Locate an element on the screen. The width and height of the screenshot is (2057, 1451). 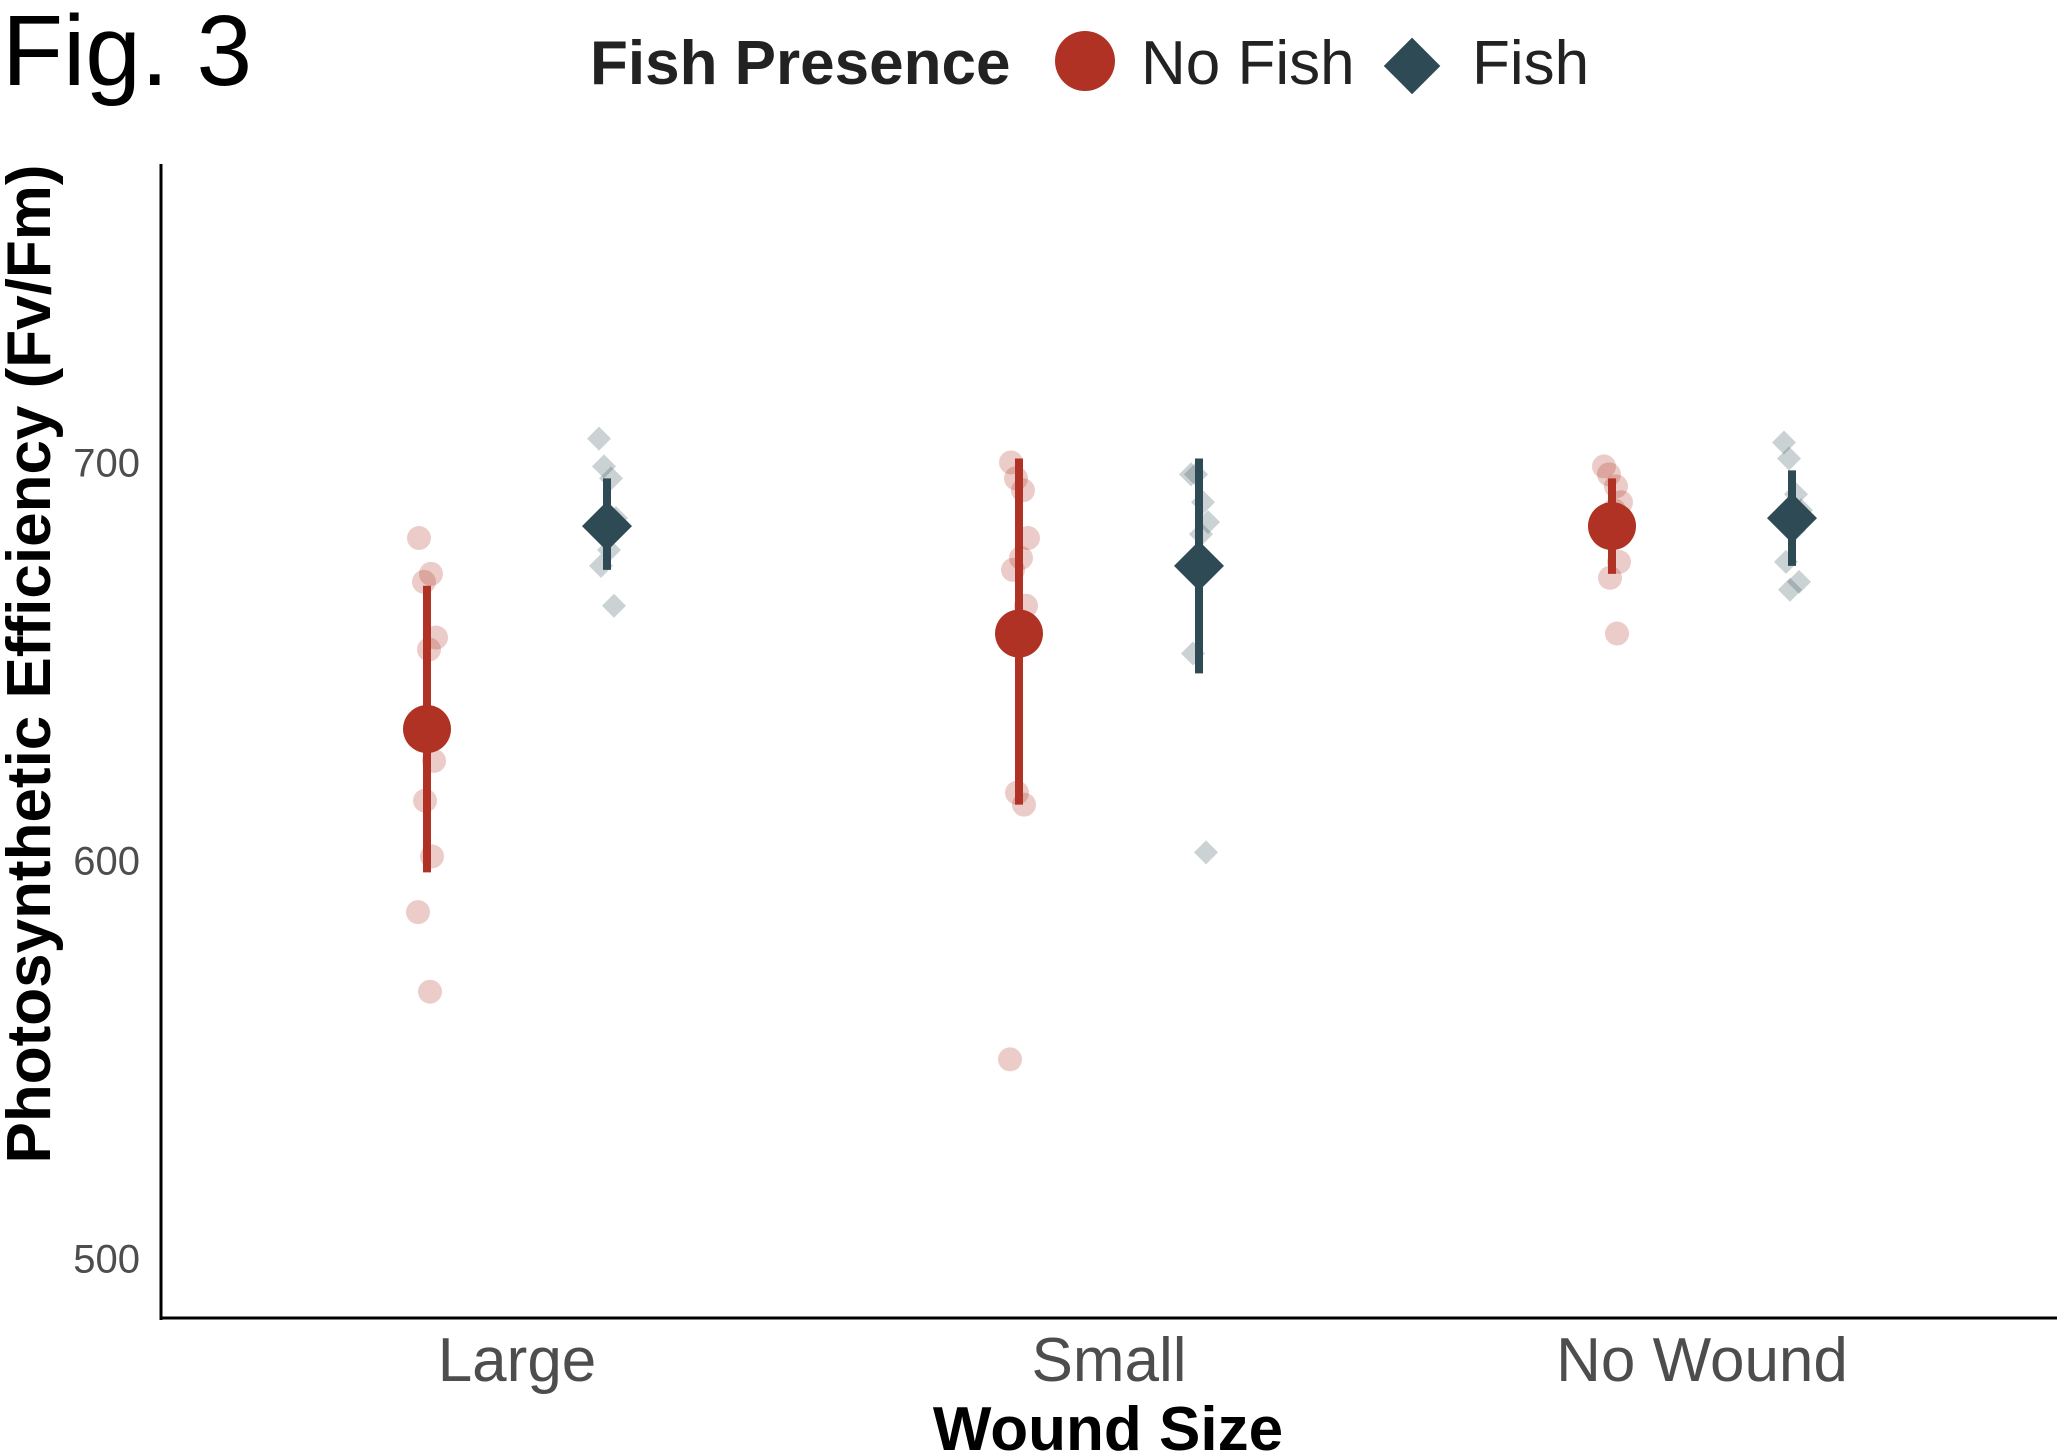
x-tick-label: Small is located at coordinates (1108, 1360).